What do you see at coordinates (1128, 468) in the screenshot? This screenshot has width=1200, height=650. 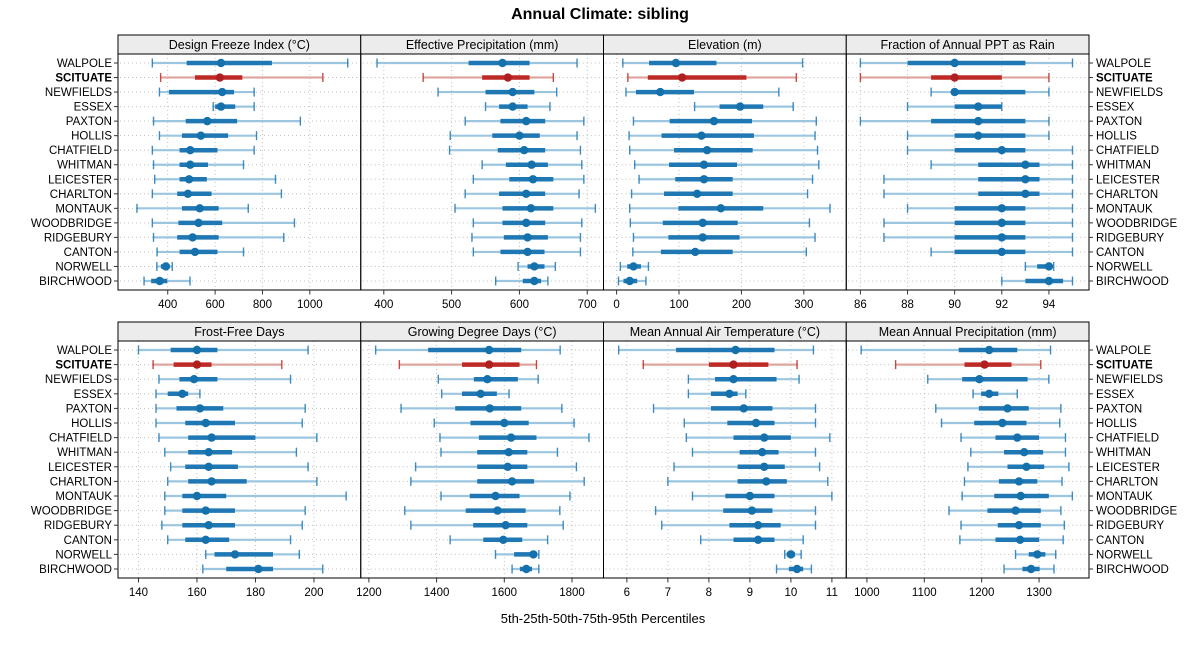 I see `site-label-right: LEICESTER` at bounding box center [1128, 468].